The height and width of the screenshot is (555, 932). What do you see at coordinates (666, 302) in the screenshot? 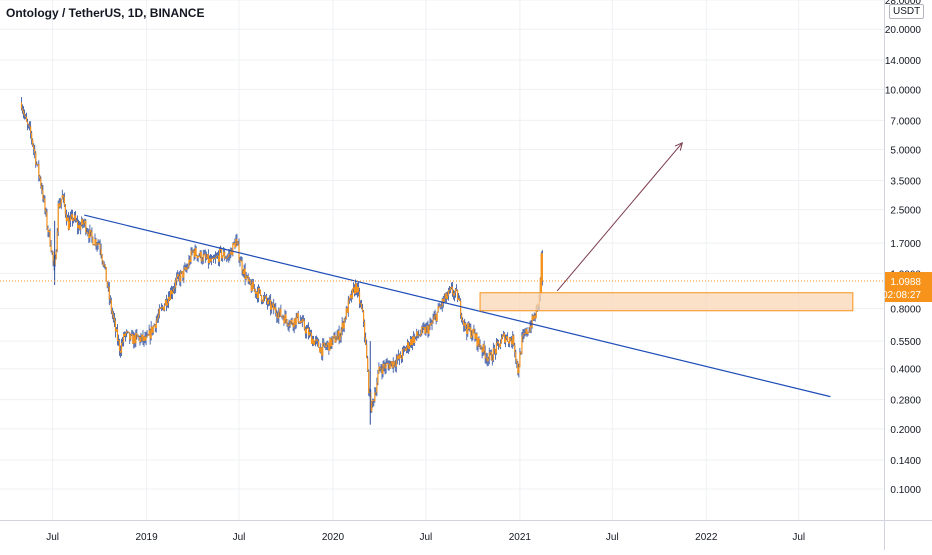
I see `support-zone` at bounding box center [666, 302].